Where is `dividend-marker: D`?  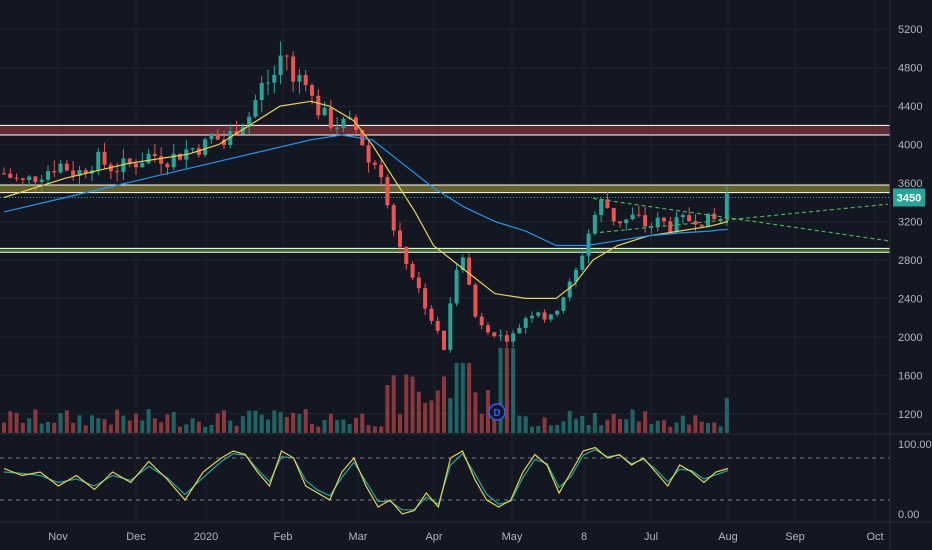 dividend-marker: D is located at coordinates (497, 412).